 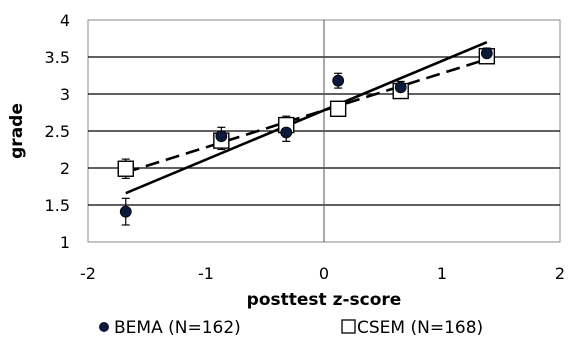 I want to click on x-tick-label: -2, so click(x=88, y=273).